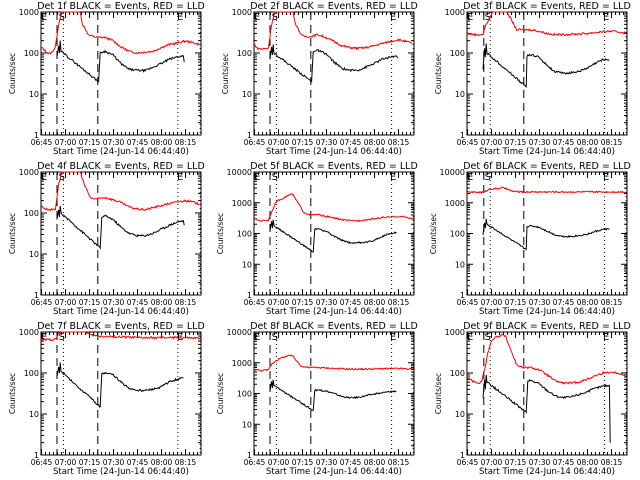 Image resolution: width=640 pixels, height=480 pixels. I want to click on chart-title: Det 3f BLACK = Events, RED = LLD, so click(547, 6).